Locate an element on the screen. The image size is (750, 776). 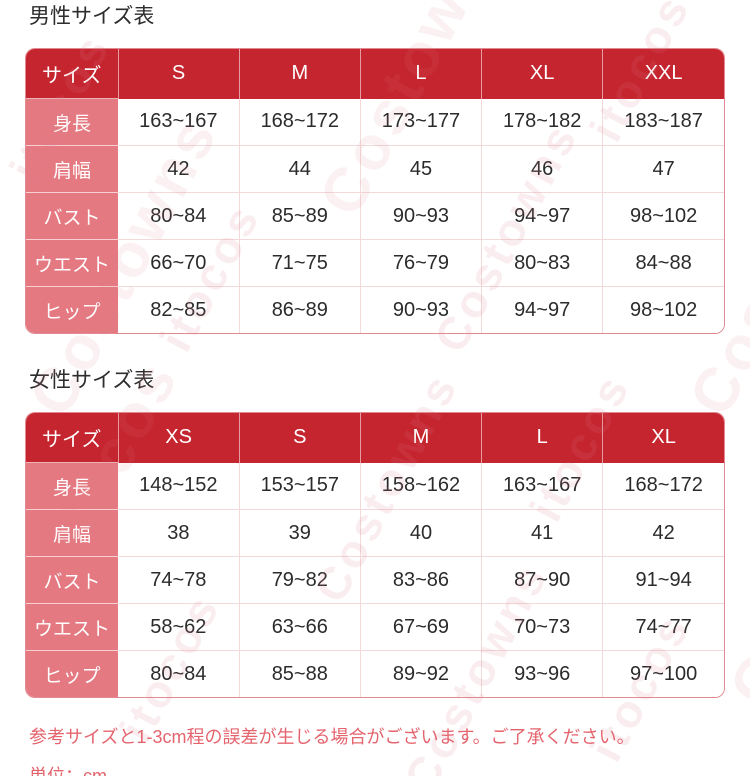
size-value-cell: 85~88 is located at coordinates (299, 673).